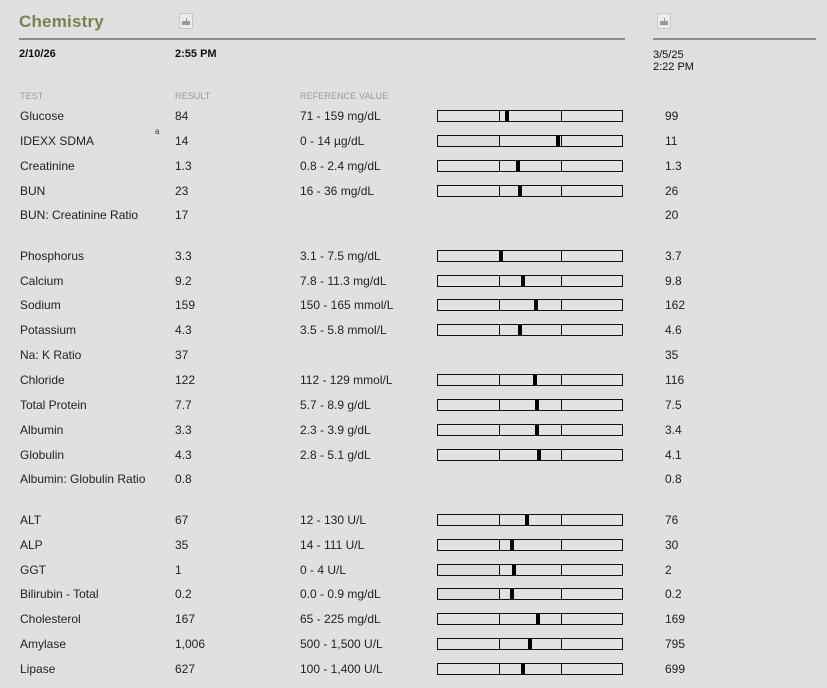  I want to click on previous-result-value: 3.7, so click(673, 256).